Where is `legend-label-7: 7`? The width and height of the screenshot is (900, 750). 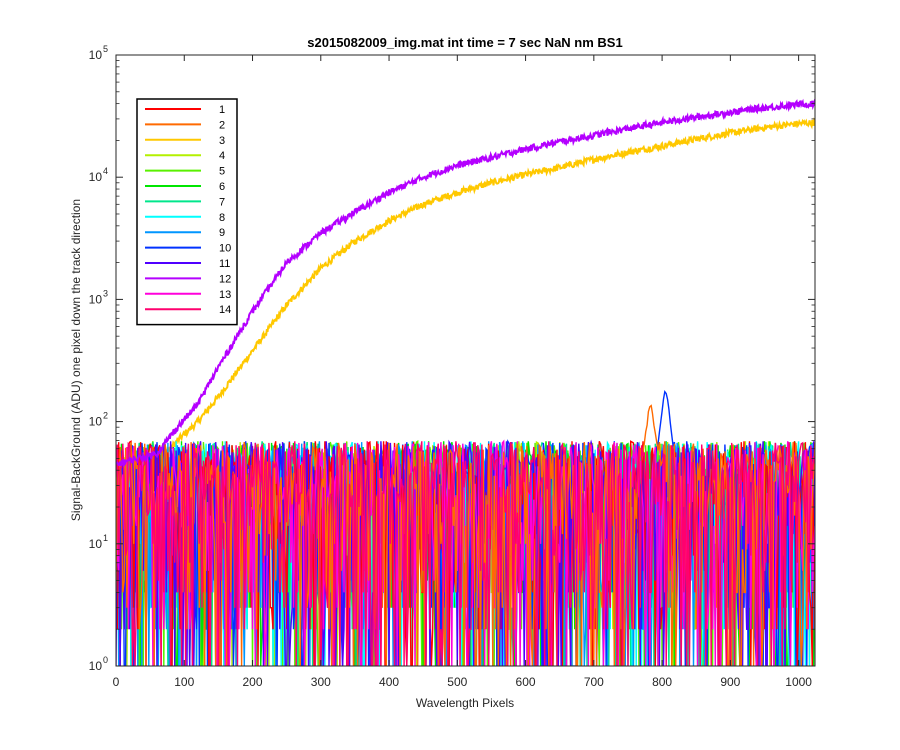 legend-label-7: 7 is located at coordinates (222, 202).